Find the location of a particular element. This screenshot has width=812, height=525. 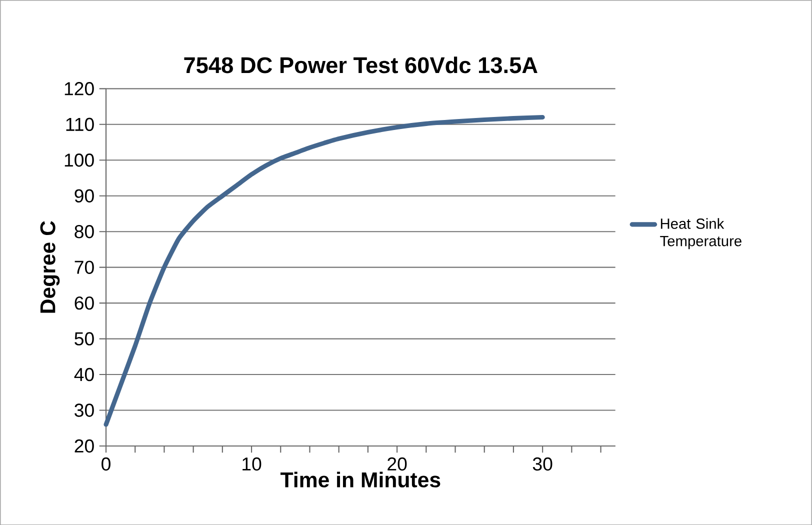

y-tick-label: 100 is located at coordinates (79, 160).